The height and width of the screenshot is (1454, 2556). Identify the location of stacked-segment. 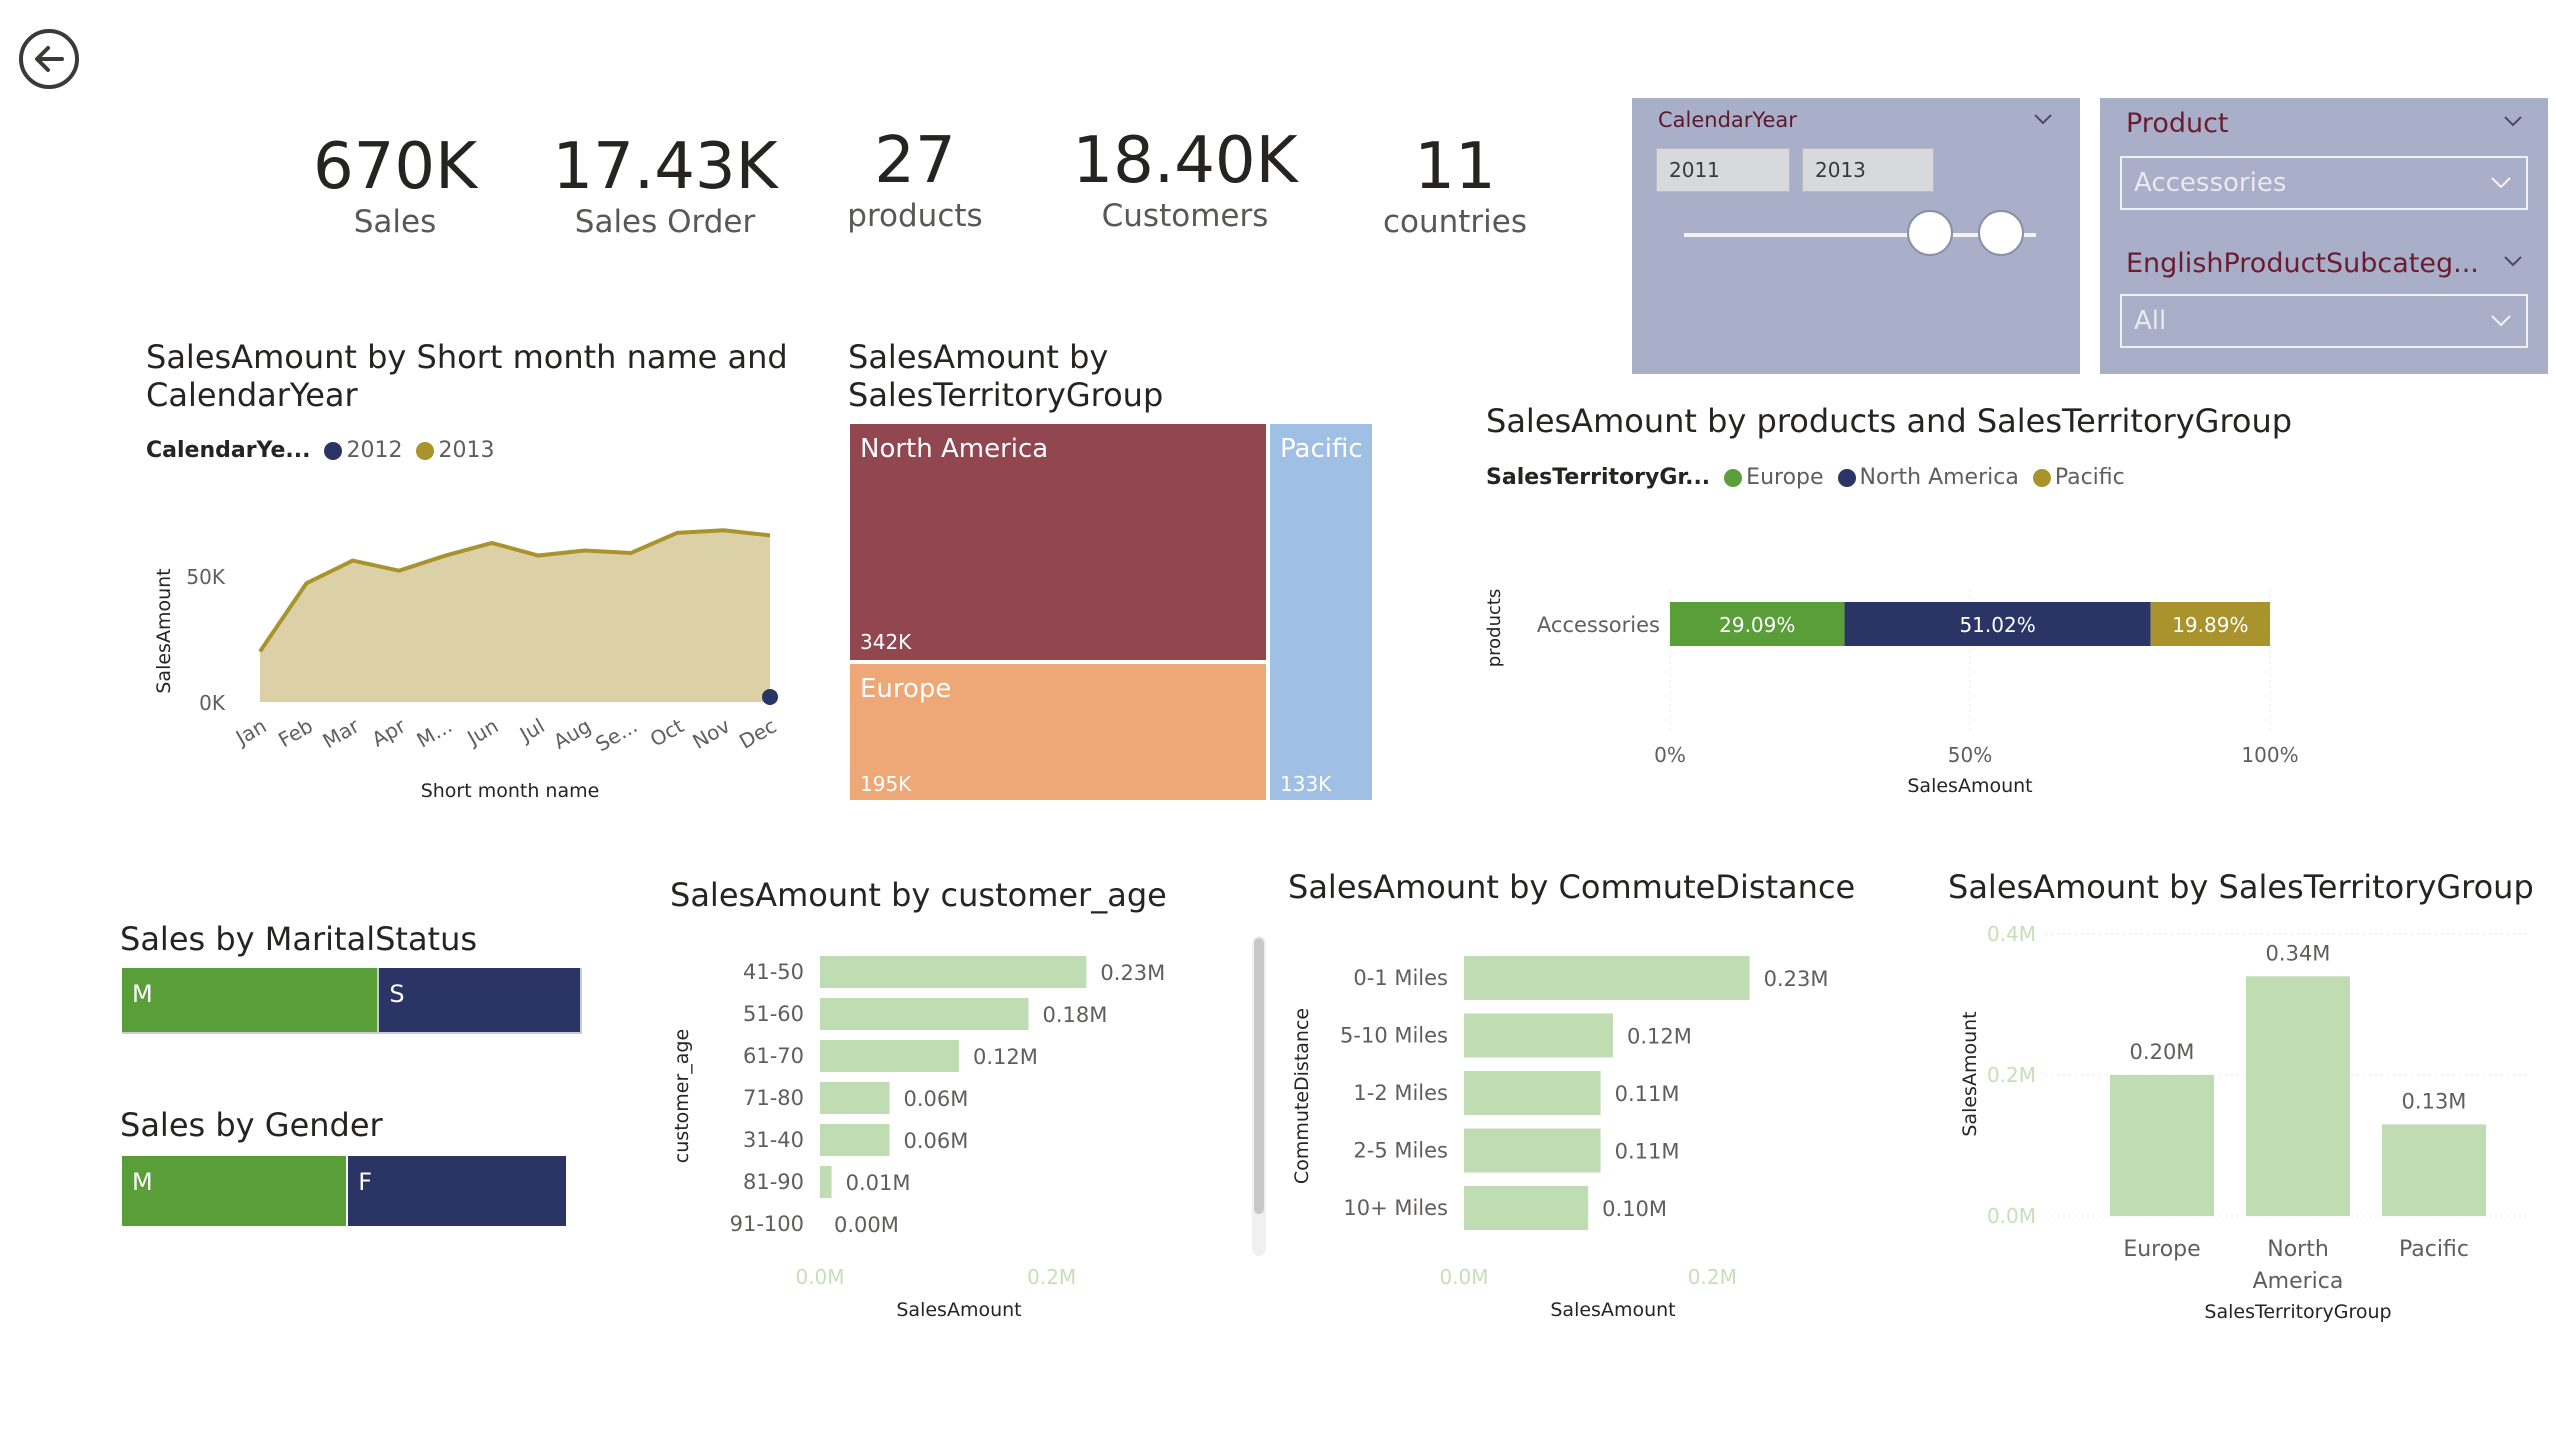
(1997, 624).